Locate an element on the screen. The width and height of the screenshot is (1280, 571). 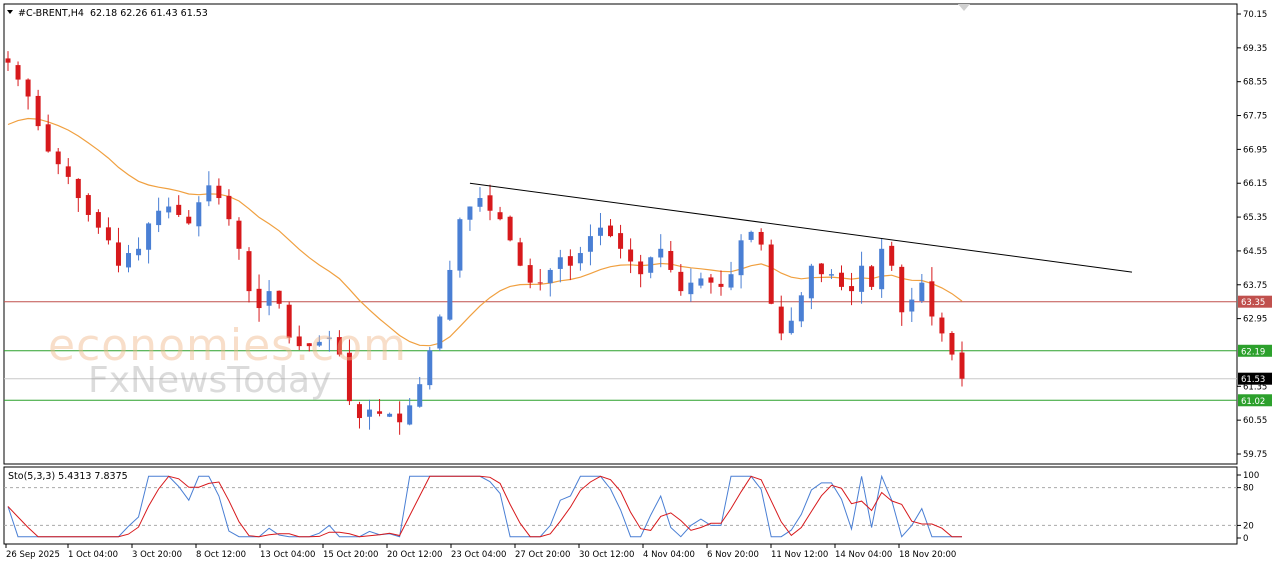
collapse-triangle-icon is located at coordinates (964, 7).